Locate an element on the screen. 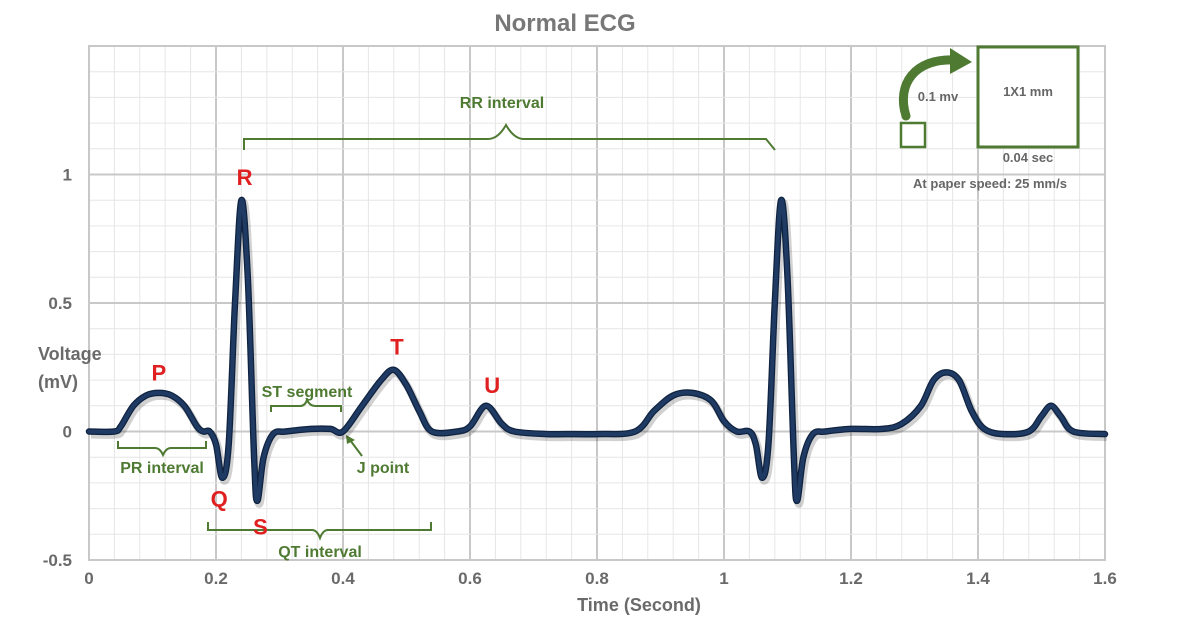 The width and height of the screenshot is (1200, 630). st-segment-bracket is located at coordinates (306, 404).